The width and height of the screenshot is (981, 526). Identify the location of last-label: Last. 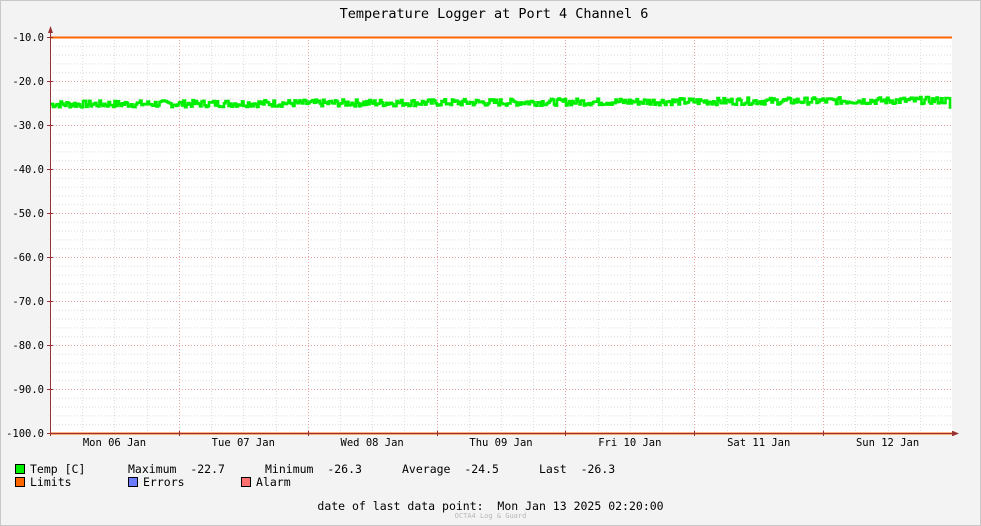
(553, 469).